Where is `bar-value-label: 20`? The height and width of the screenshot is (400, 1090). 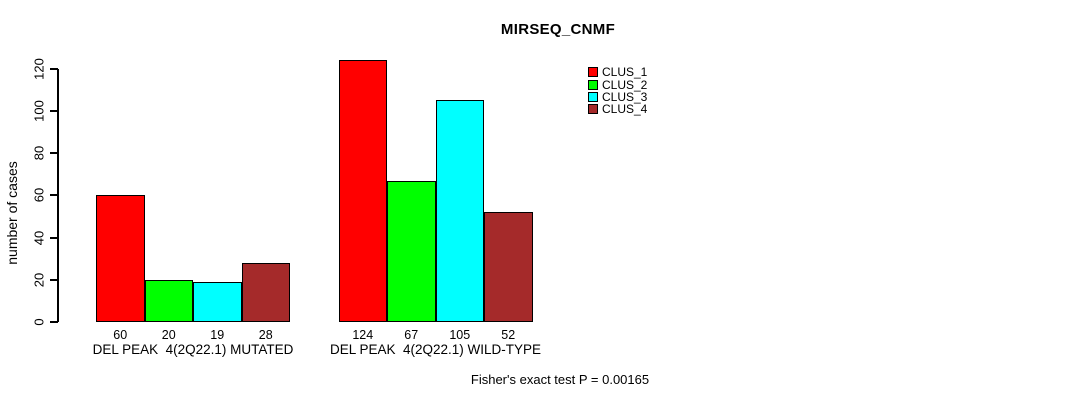
bar-value-label: 20 is located at coordinates (168, 335).